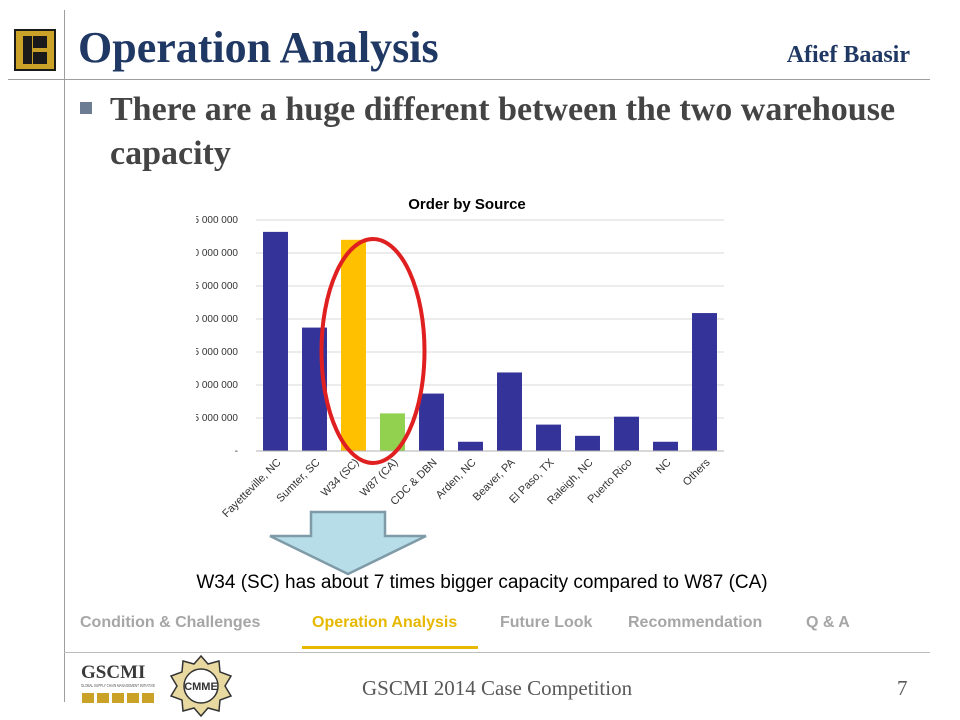 Image resolution: width=960 pixels, height=720 pixels. I want to click on active-nav-underline, so click(390, 647).